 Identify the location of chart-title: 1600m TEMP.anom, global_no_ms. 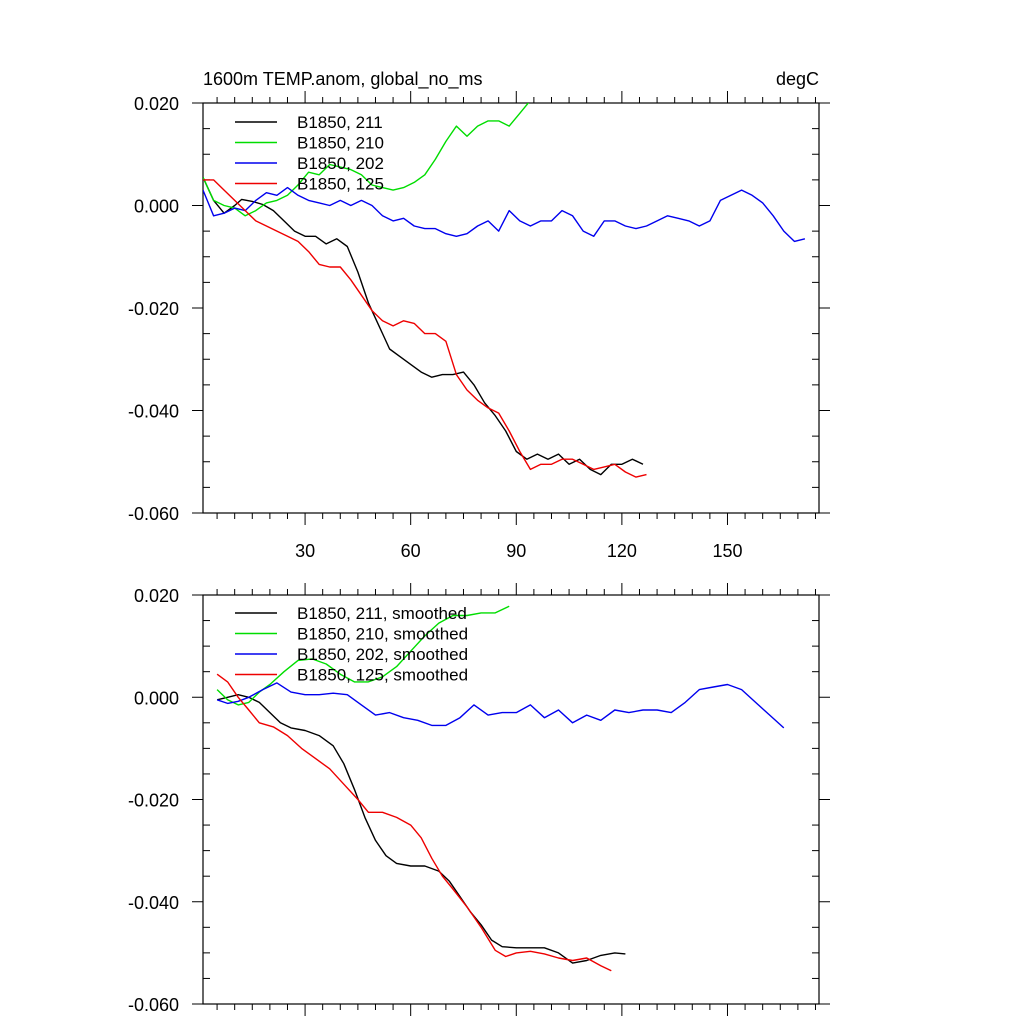
(343, 79).